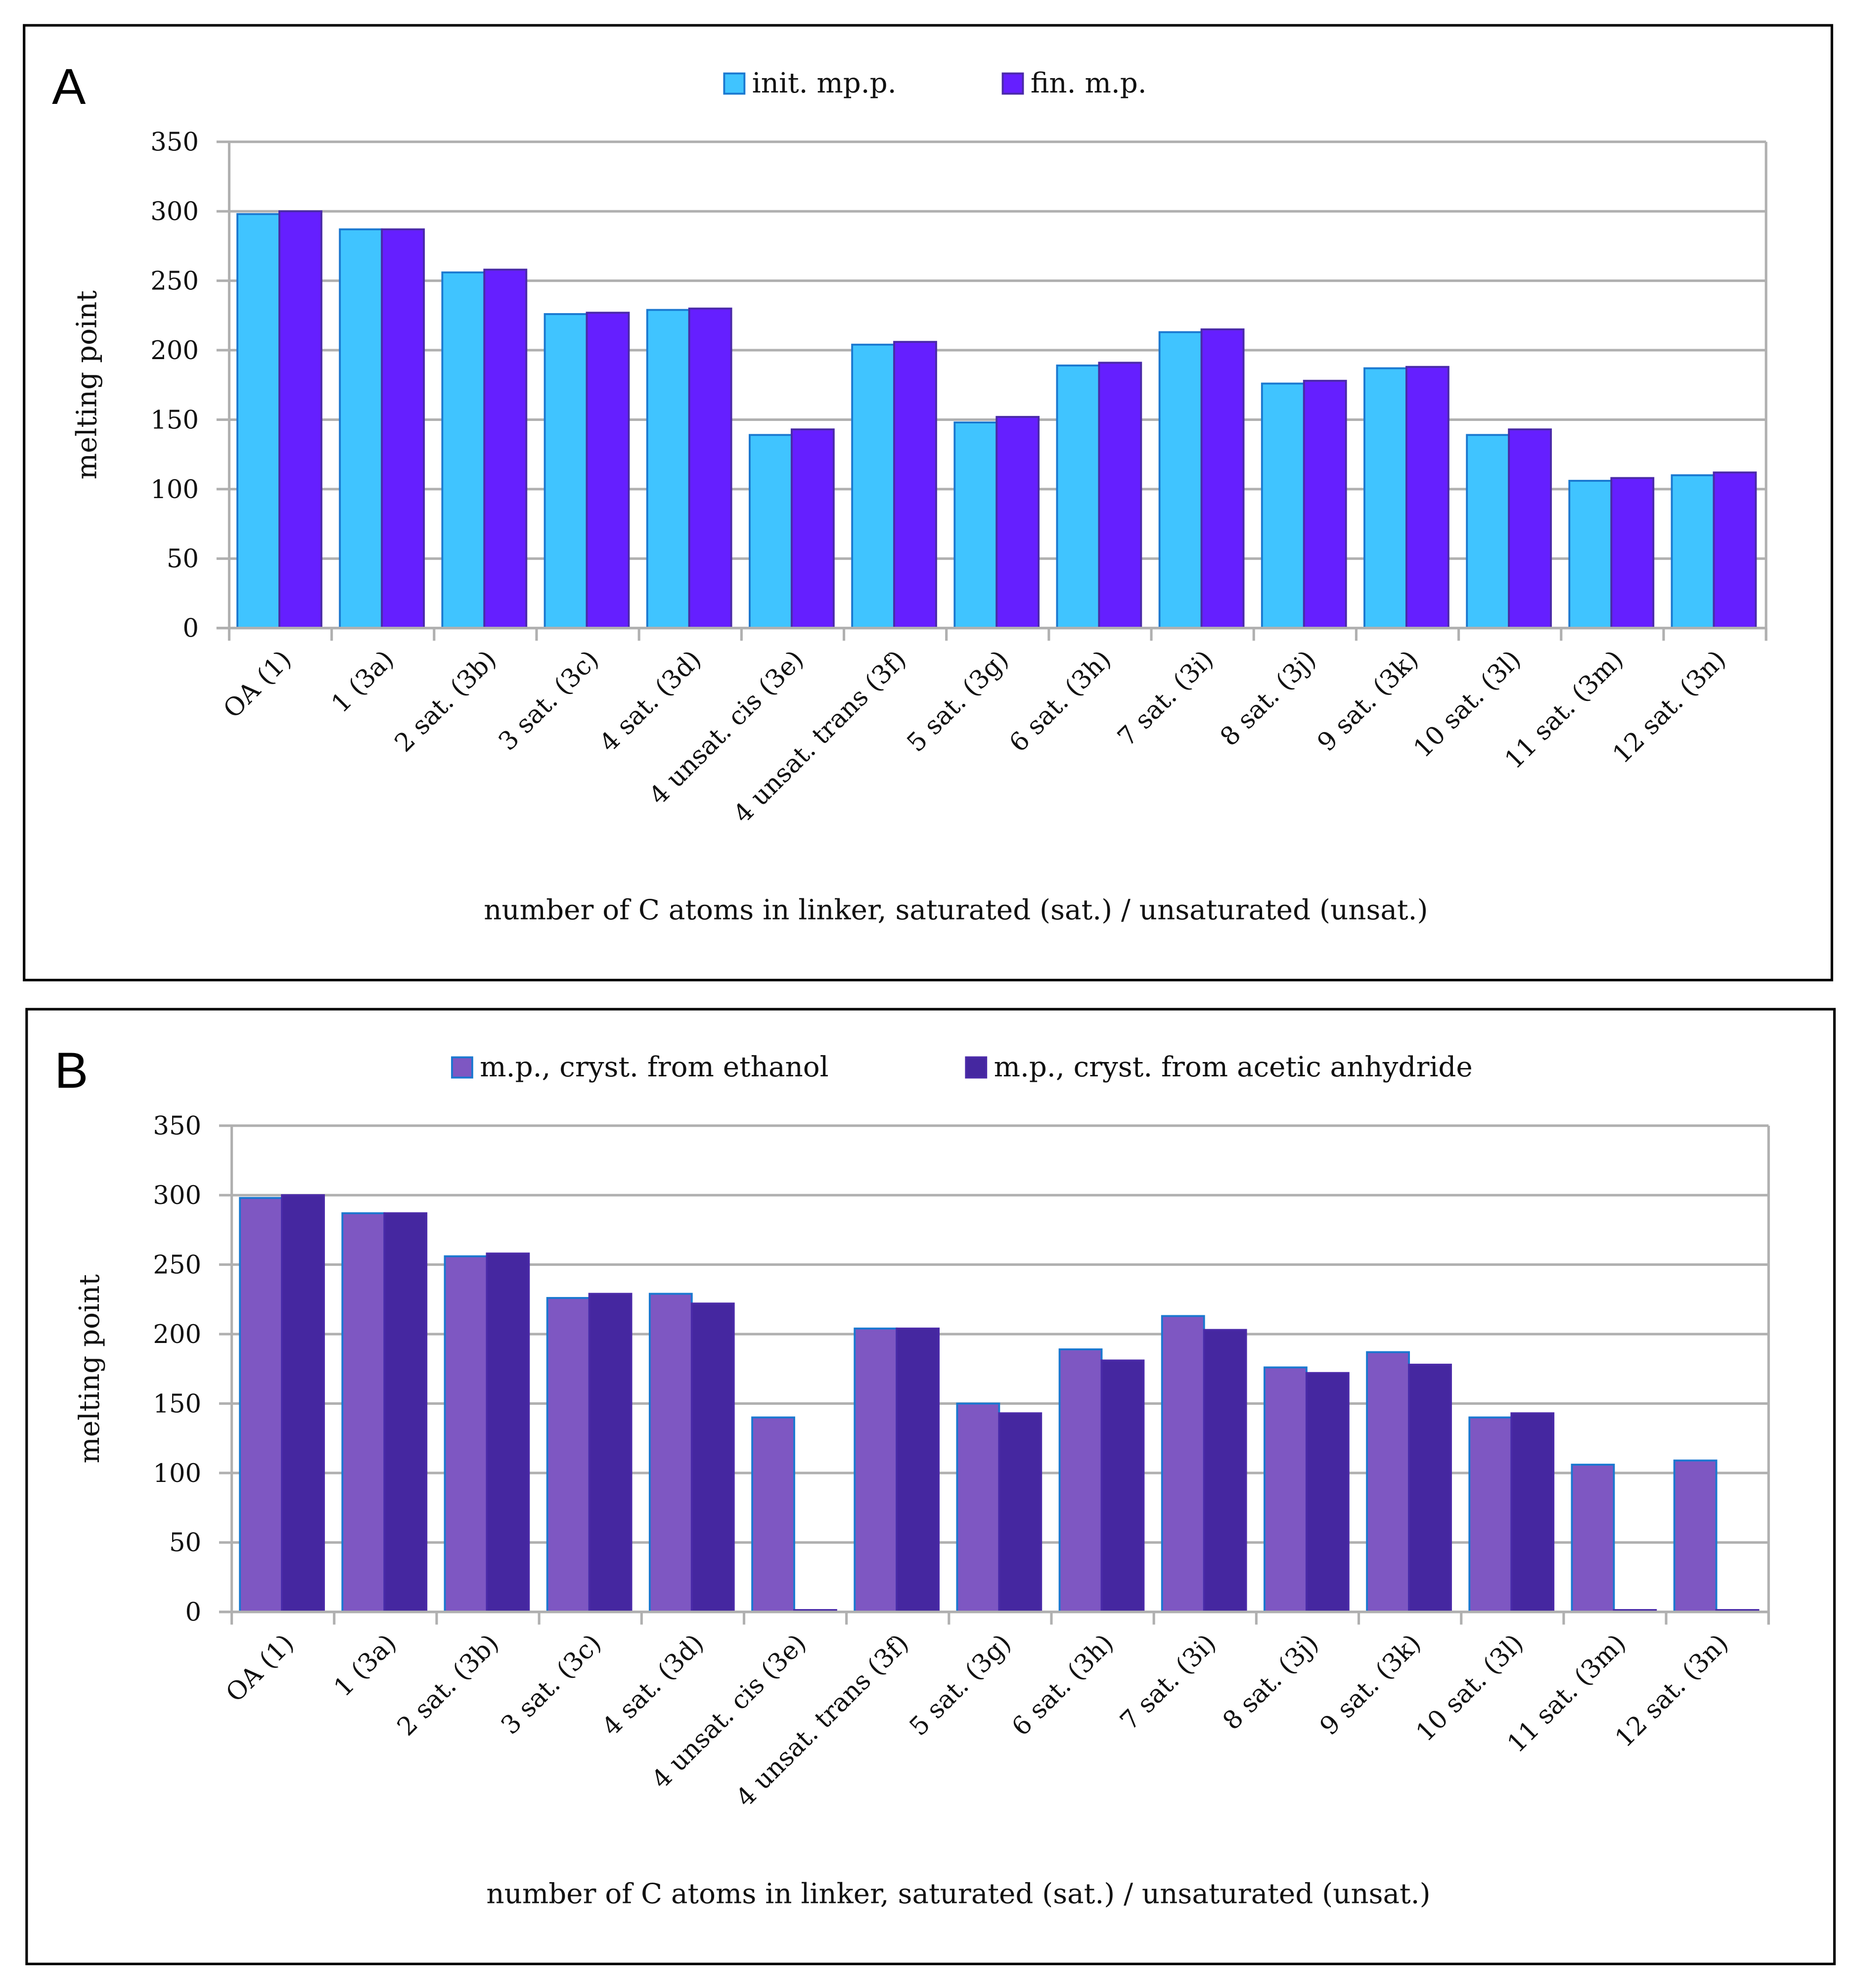 The width and height of the screenshot is (1856, 1988). Describe the element at coordinates (174, 490) in the screenshot. I see `y-tick-label: 100` at that location.